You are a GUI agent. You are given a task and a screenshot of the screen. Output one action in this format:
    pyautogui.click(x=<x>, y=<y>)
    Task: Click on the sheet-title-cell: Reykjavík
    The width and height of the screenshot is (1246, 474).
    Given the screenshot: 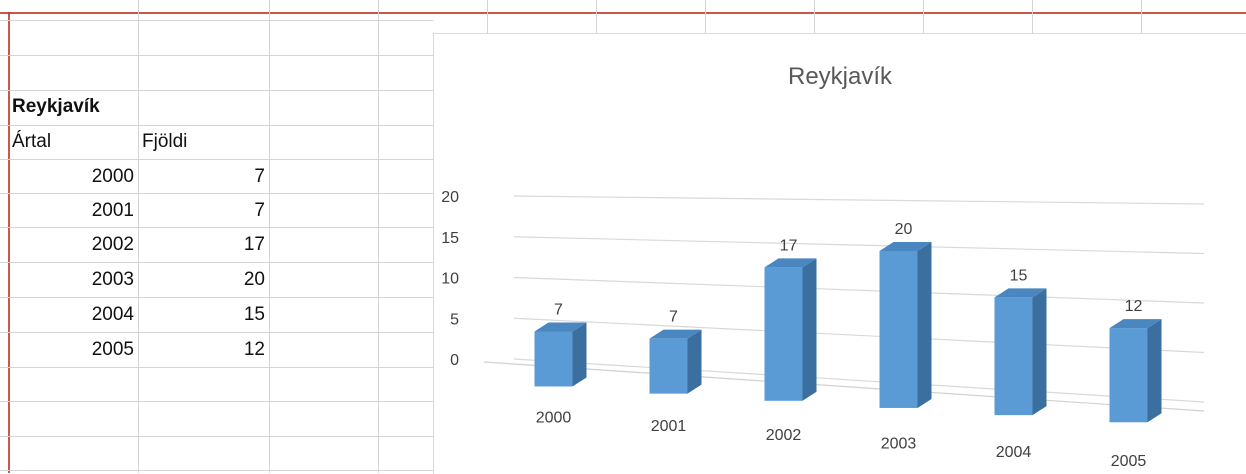 What is the action you would take?
    pyautogui.click(x=56, y=106)
    